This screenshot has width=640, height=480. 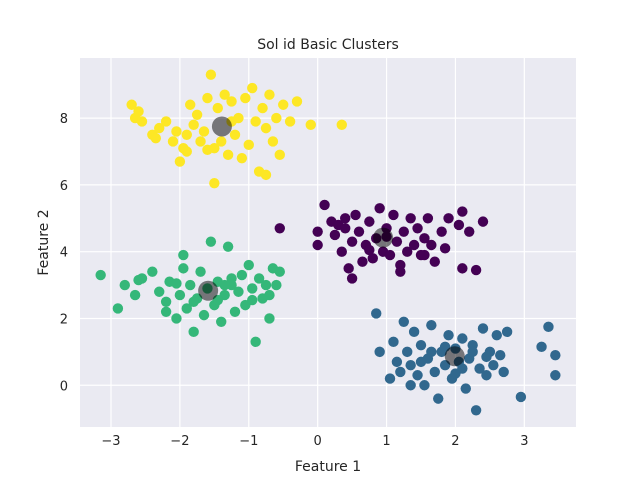 I want to click on x-tick-label: 1, so click(x=386, y=441).